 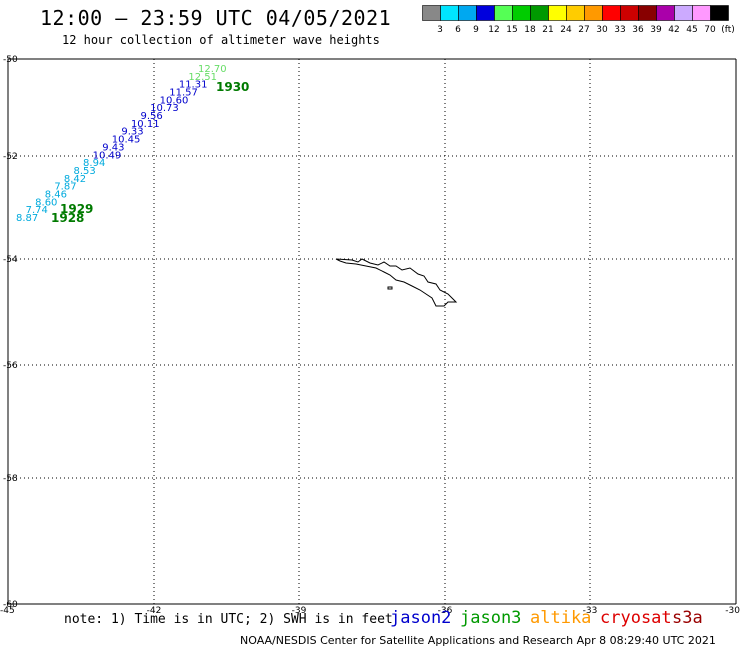 I want to click on legend-altika: altika, so click(x=561, y=618).